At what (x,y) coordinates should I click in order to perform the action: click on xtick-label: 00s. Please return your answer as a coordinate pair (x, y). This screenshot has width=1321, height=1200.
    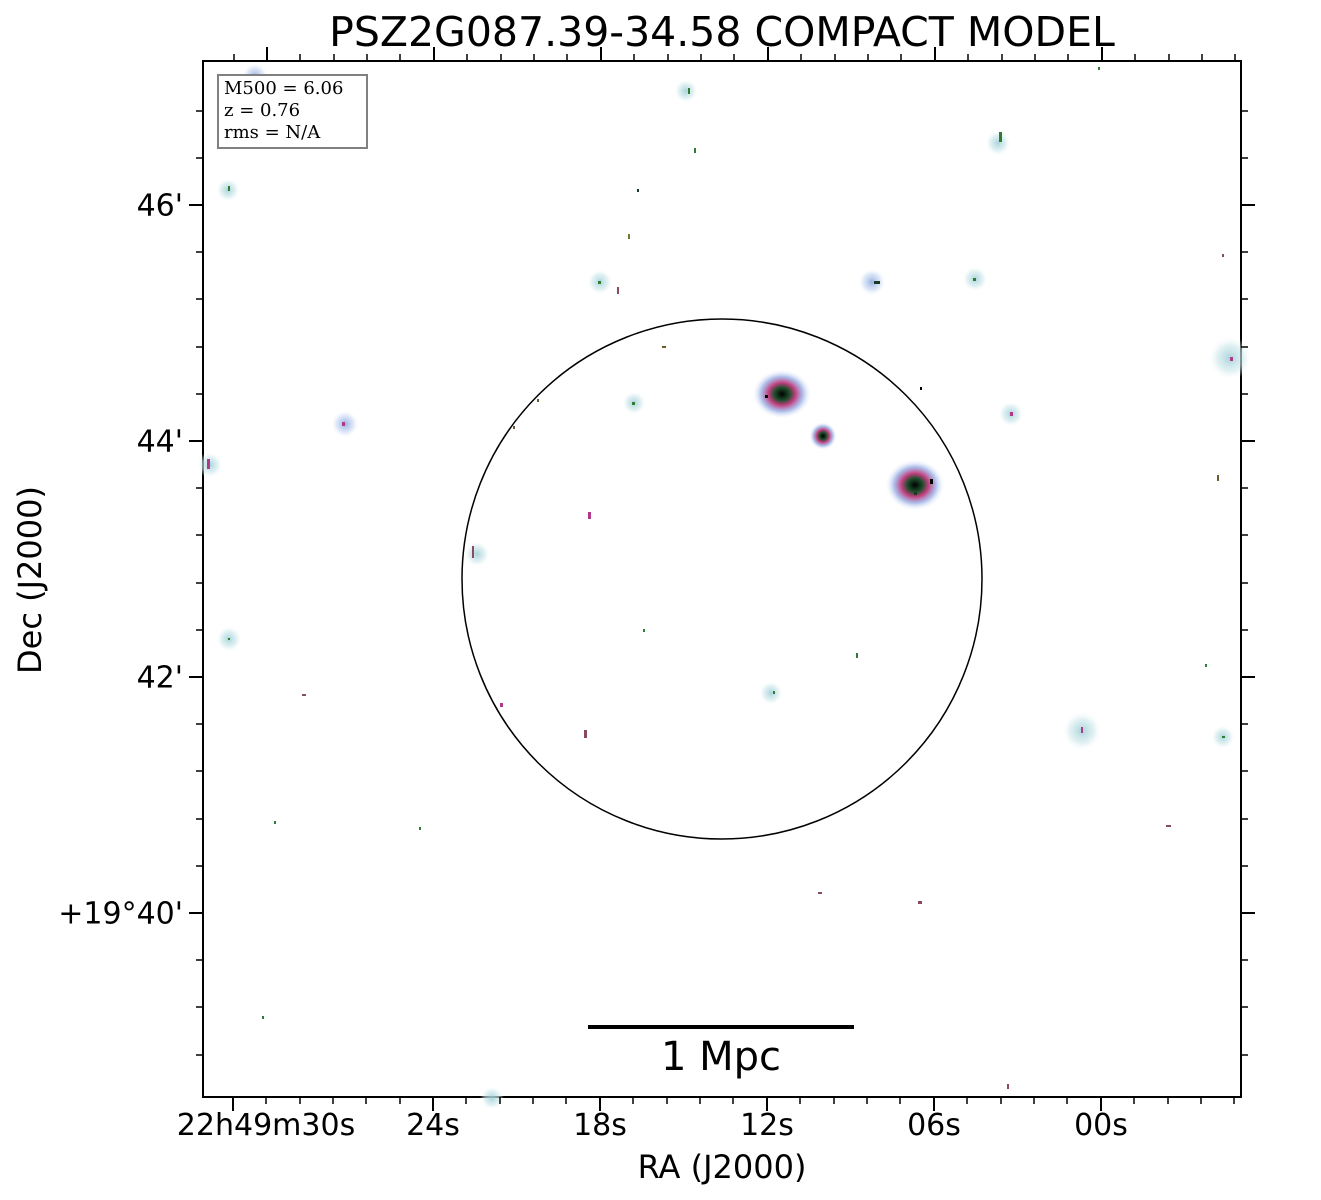
    Looking at the image, I should click on (1101, 1125).